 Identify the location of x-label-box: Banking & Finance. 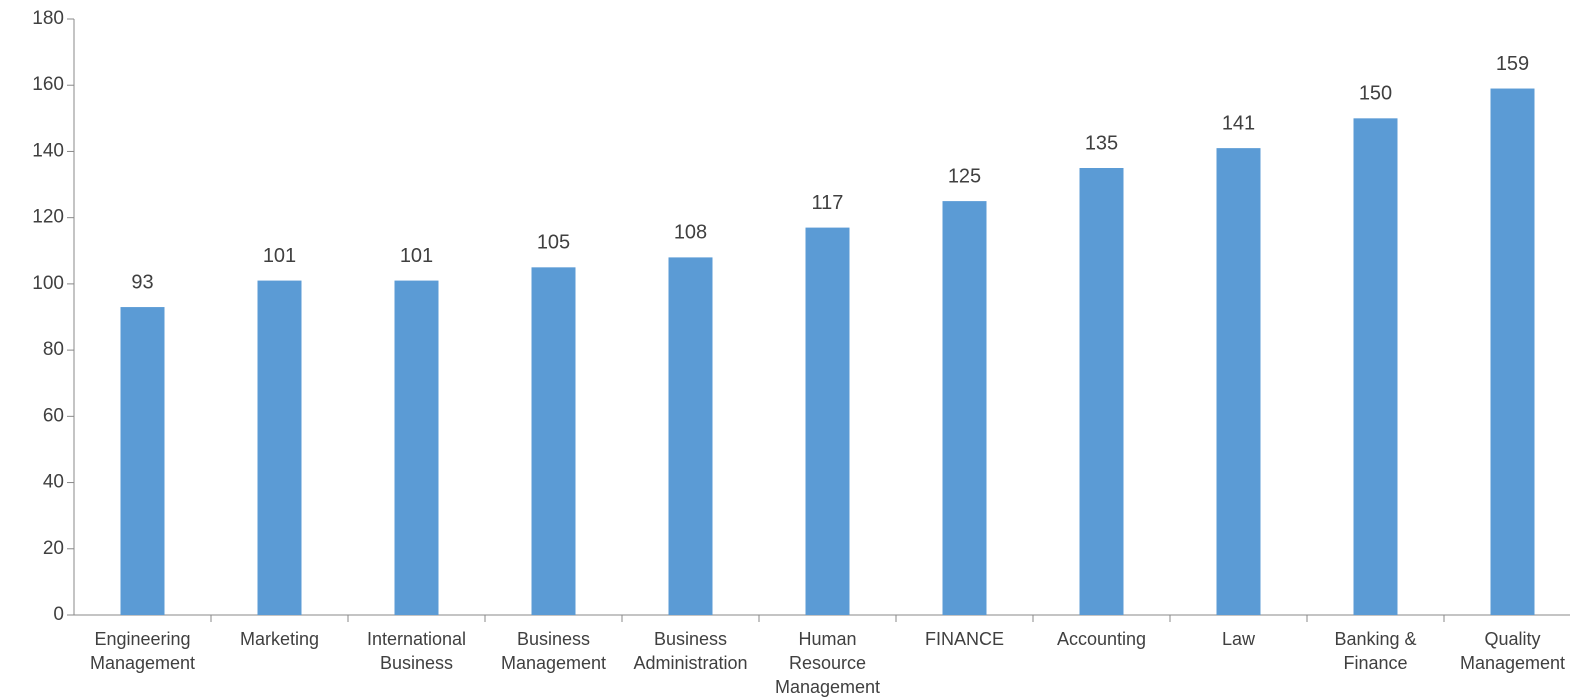
(1375, 651).